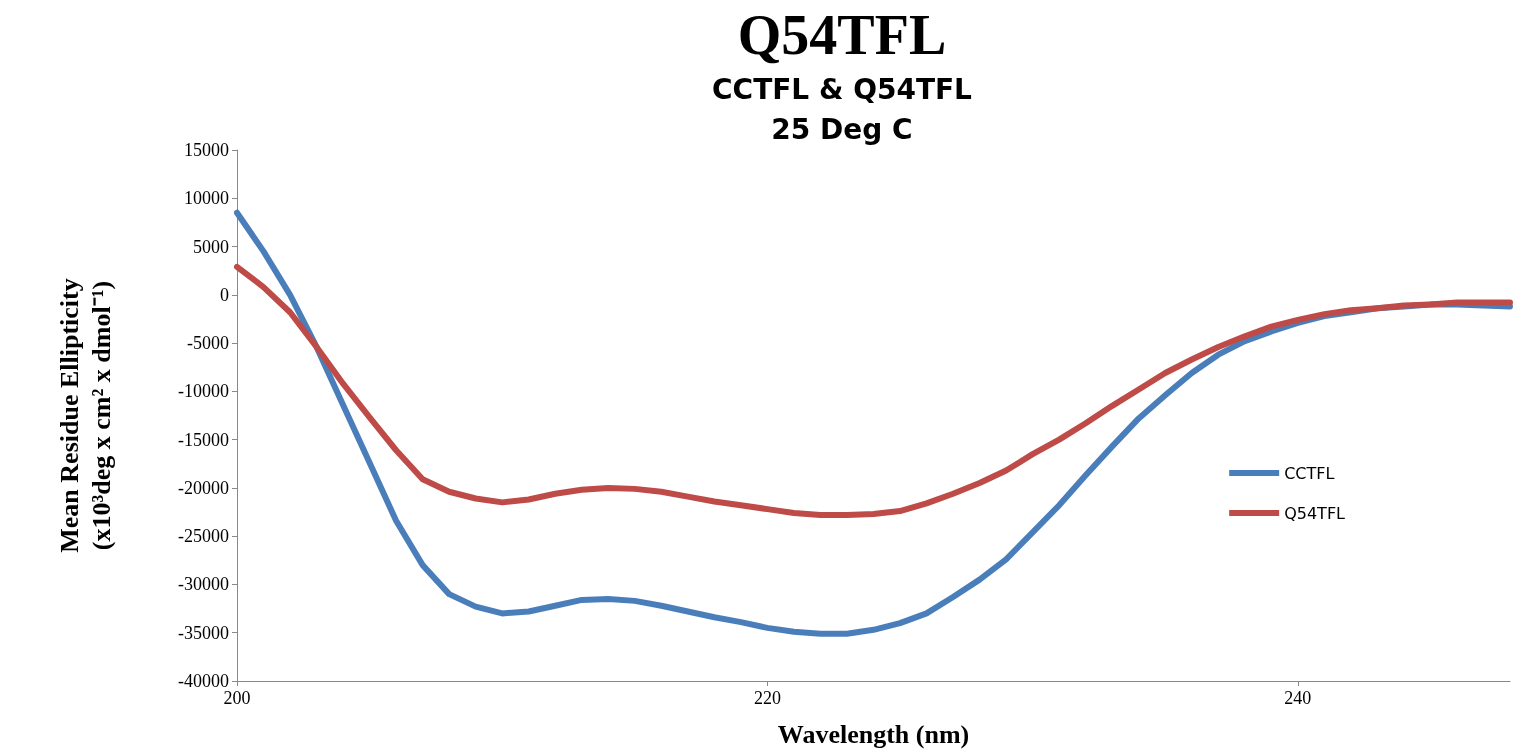  I want to click on y-tick-label: 15000, so click(206, 150).